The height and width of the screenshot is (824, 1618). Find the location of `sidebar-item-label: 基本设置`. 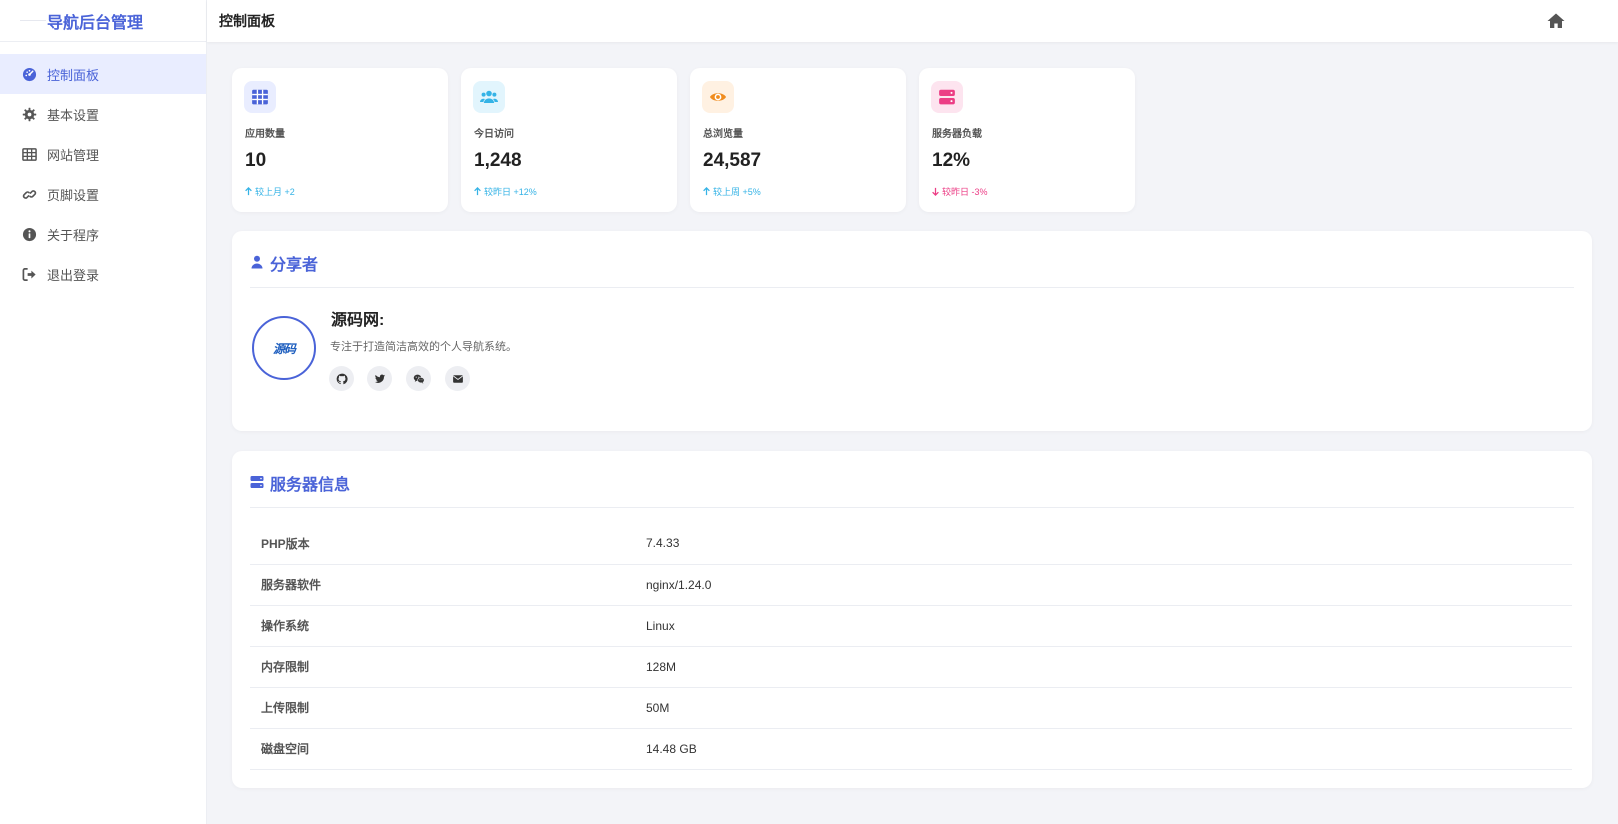

sidebar-item-label: 基本设置 is located at coordinates (73, 115).